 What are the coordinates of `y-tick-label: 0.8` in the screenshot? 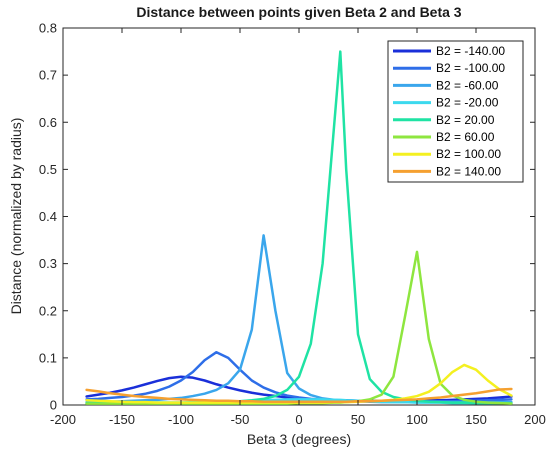 It's located at (48, 28).